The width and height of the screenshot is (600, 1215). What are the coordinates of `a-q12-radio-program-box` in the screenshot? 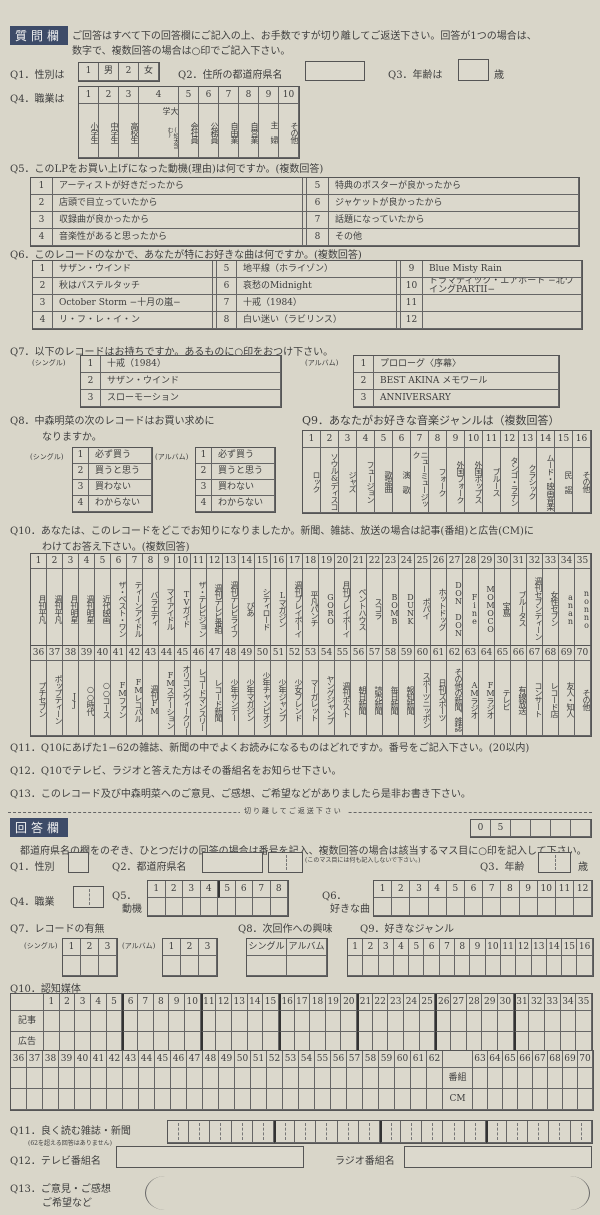 It's located at (498, 1157).